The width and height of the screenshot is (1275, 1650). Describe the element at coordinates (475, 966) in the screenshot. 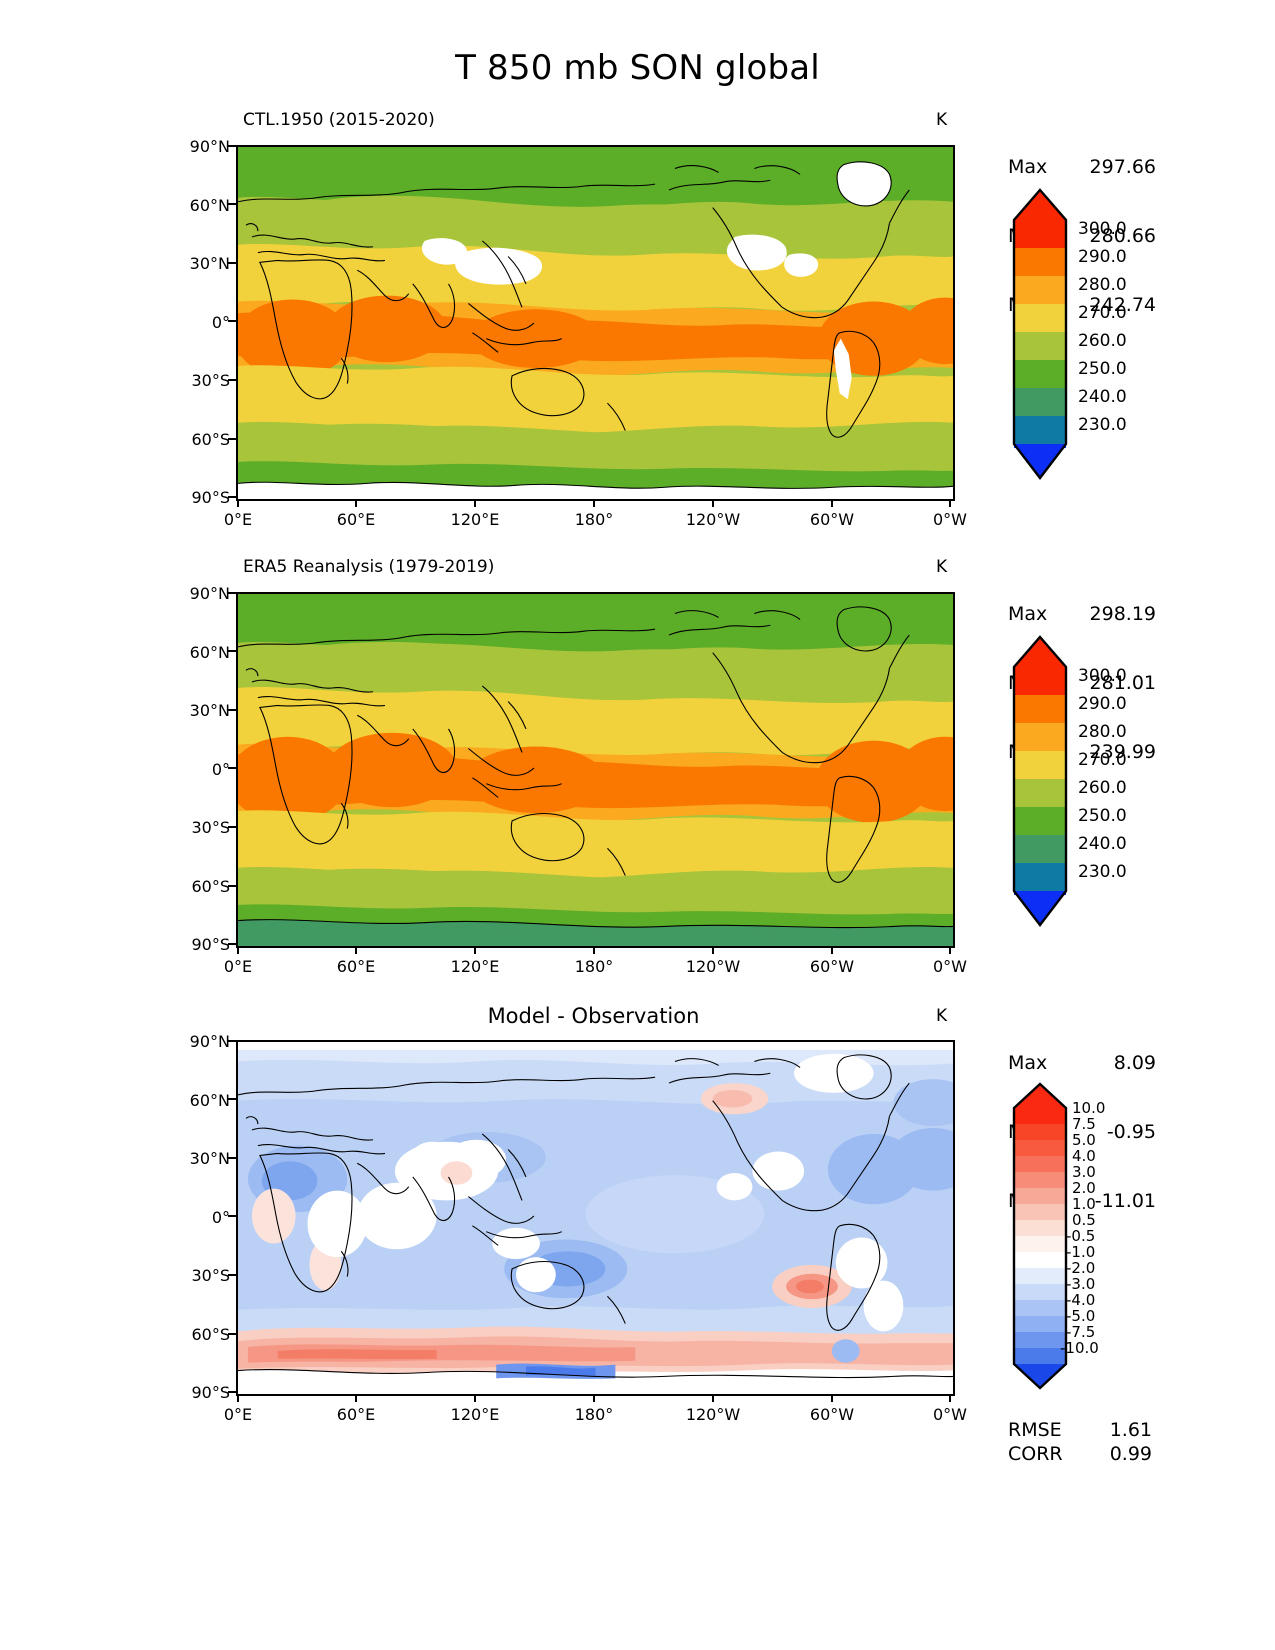

I see `panel-observation-xtick-2: 120°E` at that location.